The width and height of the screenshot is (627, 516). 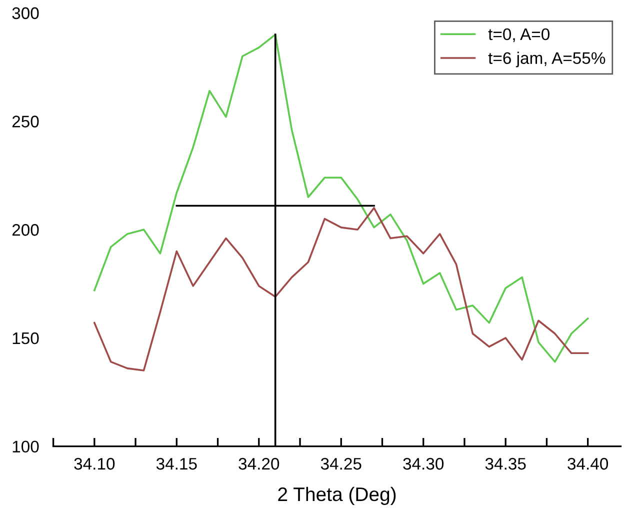 What do you see at coordinates (547, 60) in the screenshot?
I see `legend-label: t=6 jam, A=55%` at bounding box center [547, 60].